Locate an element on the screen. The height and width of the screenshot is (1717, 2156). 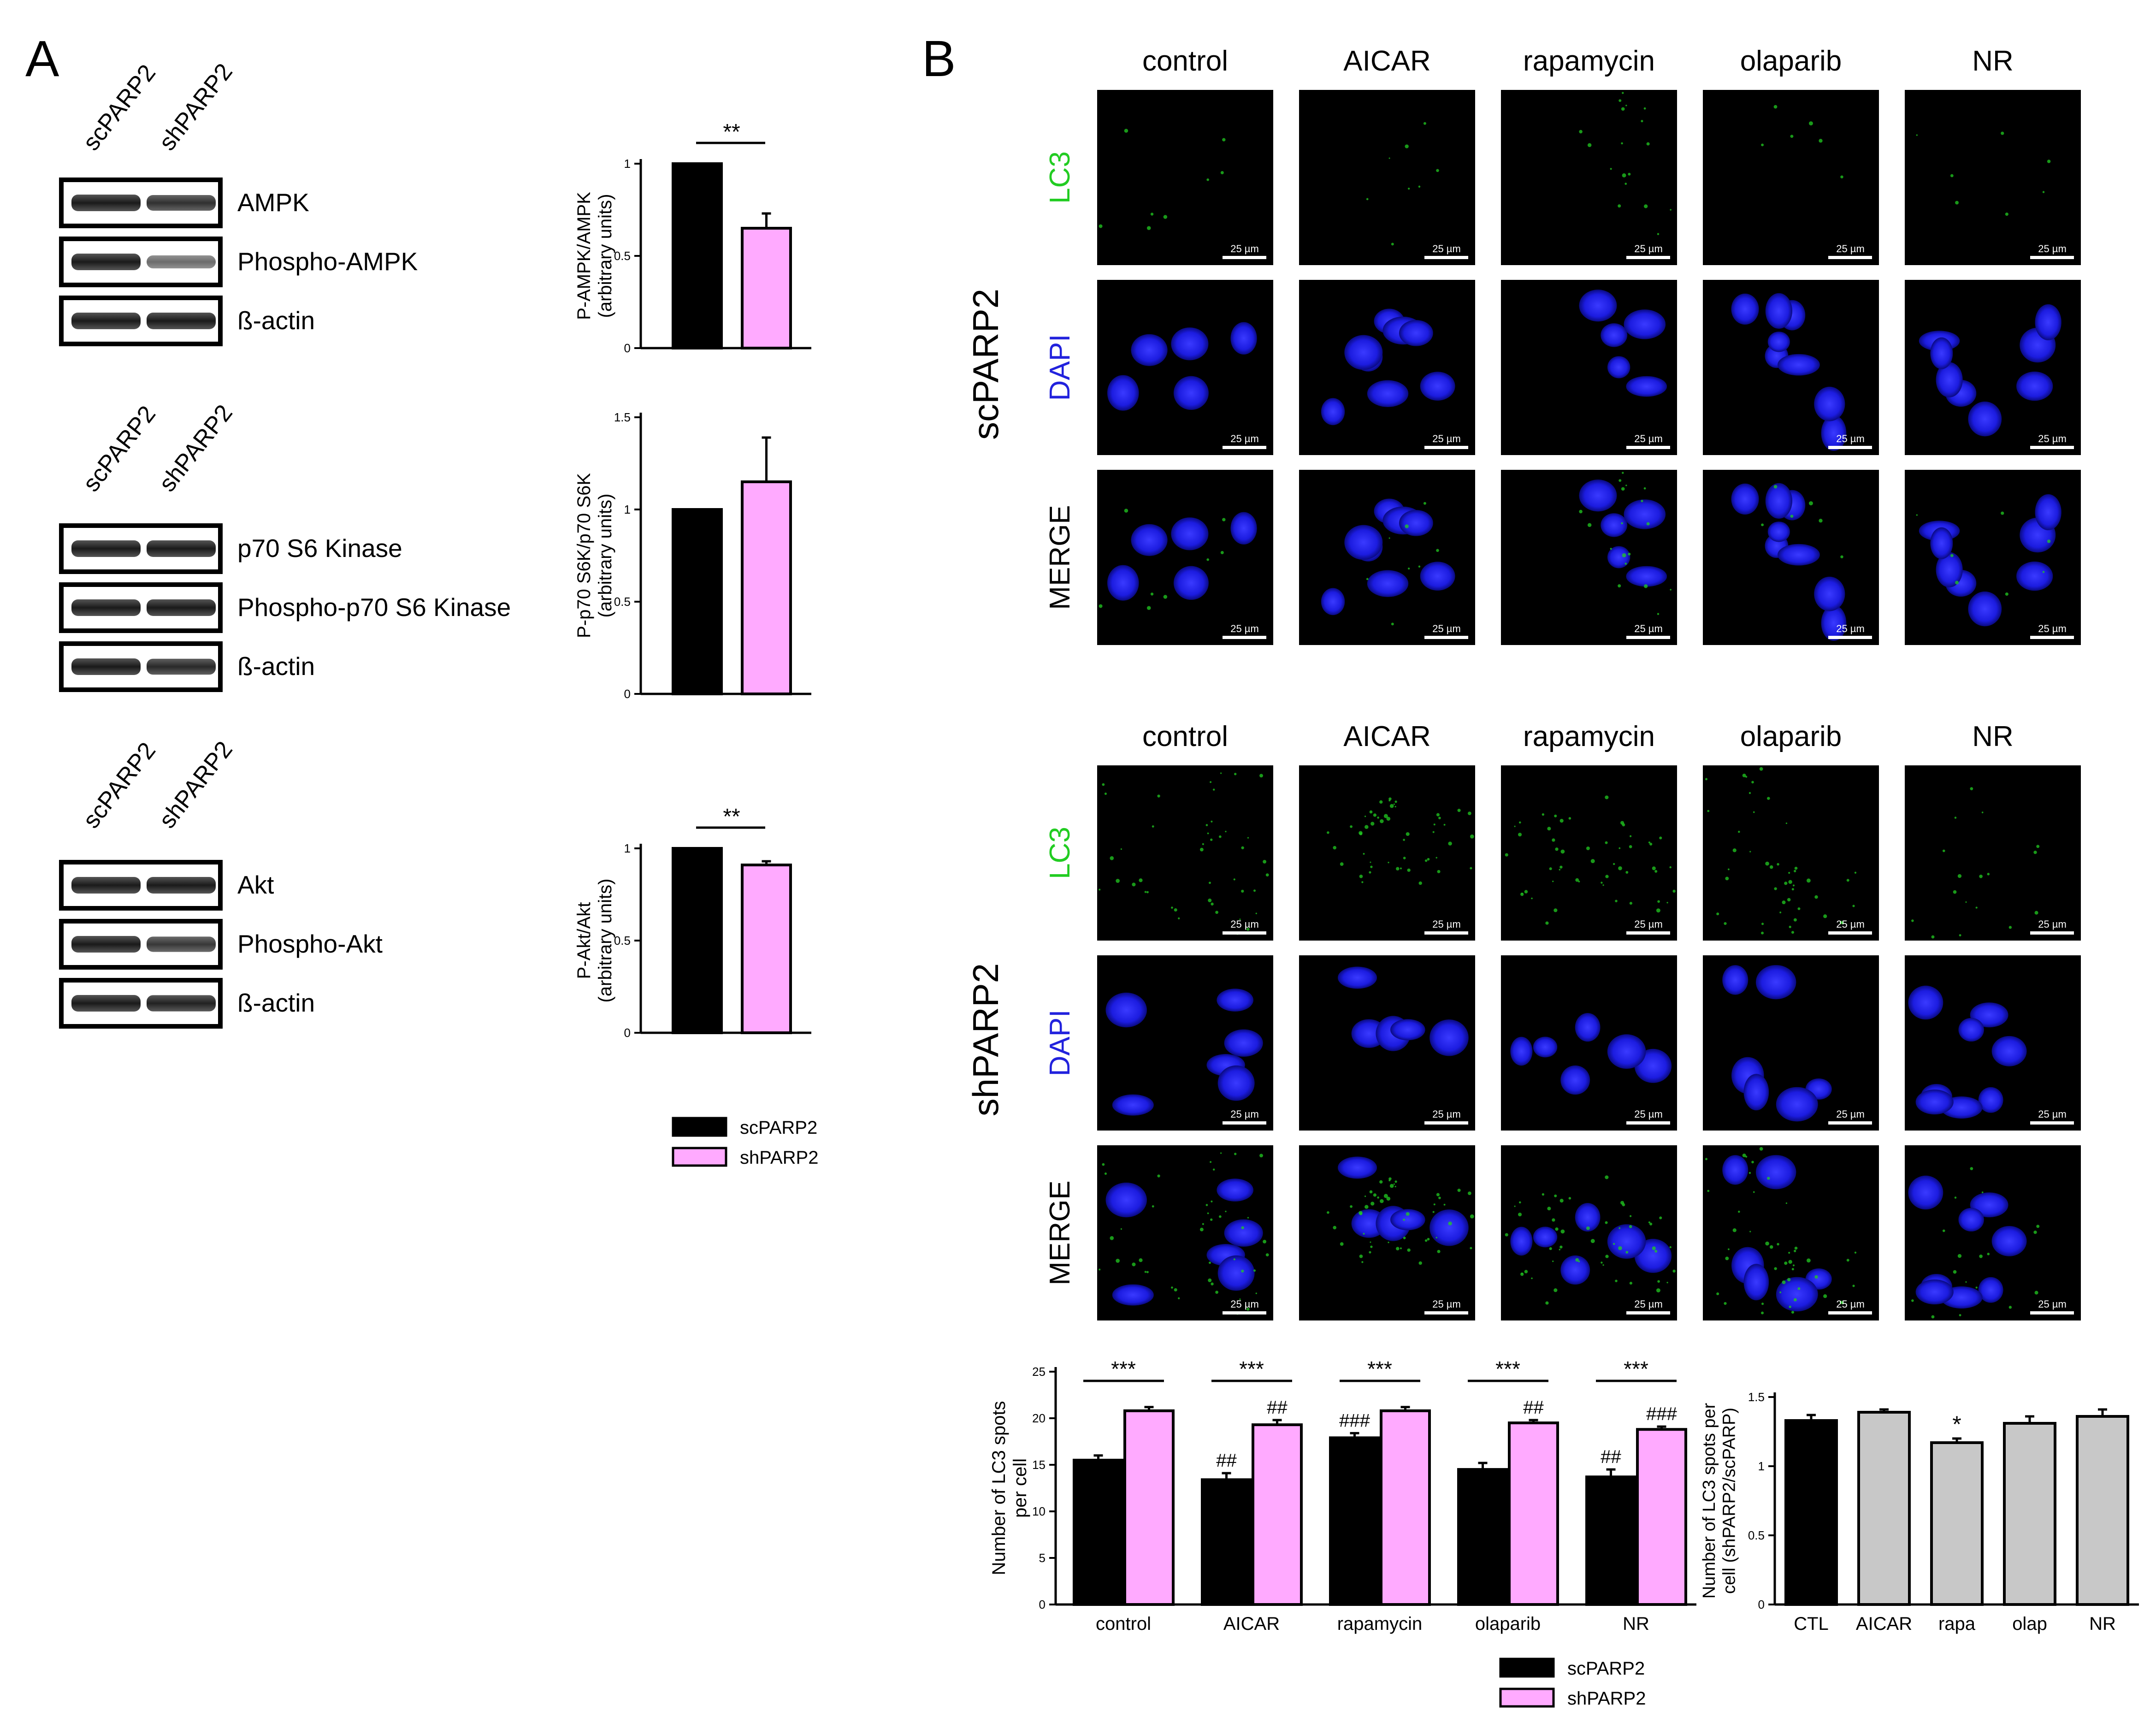
micrograph-bg is located at coordinates (1993, 177).